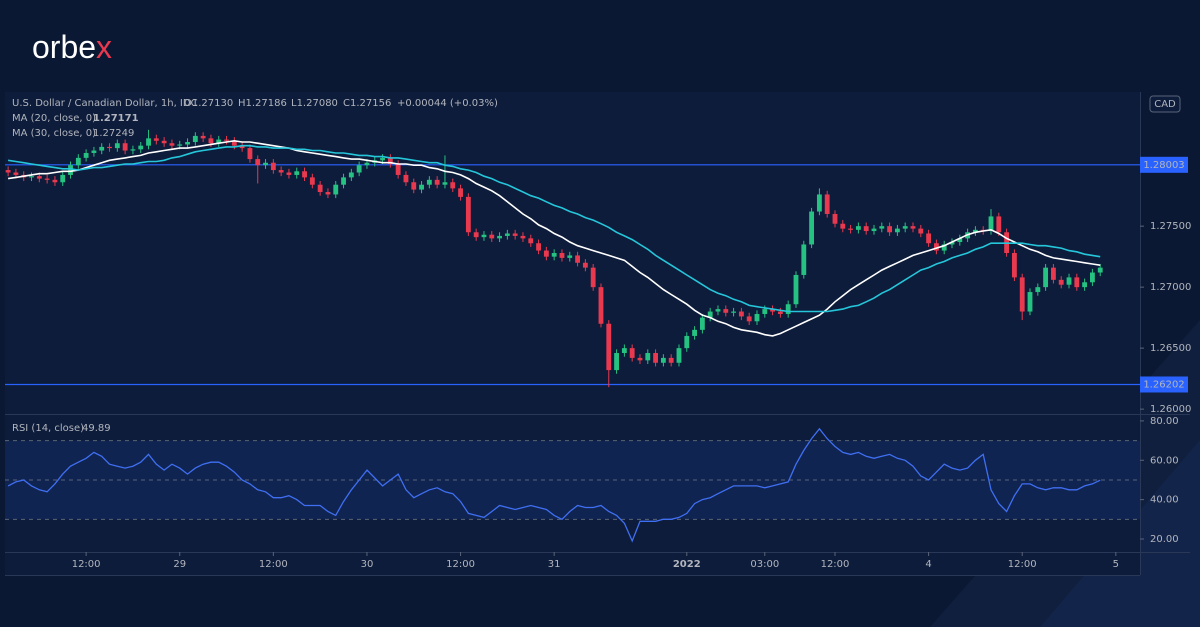 This screenshot has width=1200, height=627. I want to click on currency-badge, so click(1165, 104).